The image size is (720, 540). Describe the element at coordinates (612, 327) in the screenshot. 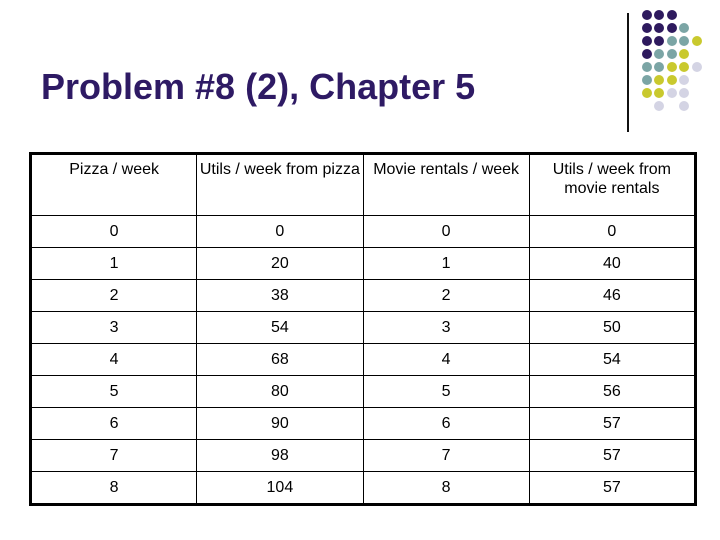

I see `table-cell: 50` at that location.